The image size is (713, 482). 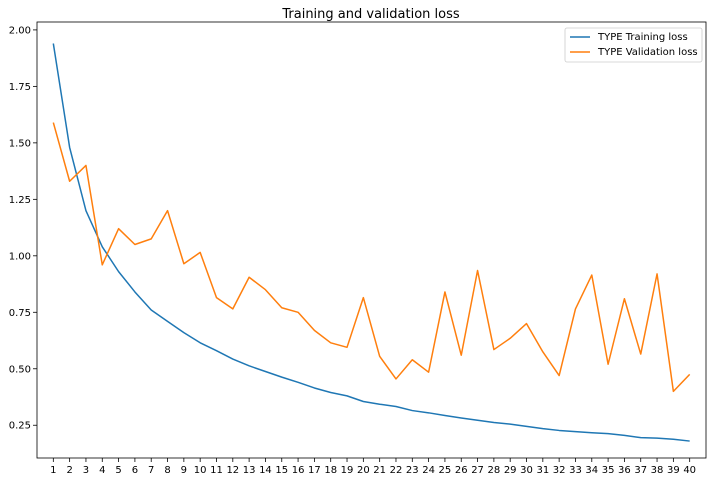 What do you see at coordinates (118, 470) in the screenshot?
I see `x-tick-label: 5` at bounding box center [118, 470].